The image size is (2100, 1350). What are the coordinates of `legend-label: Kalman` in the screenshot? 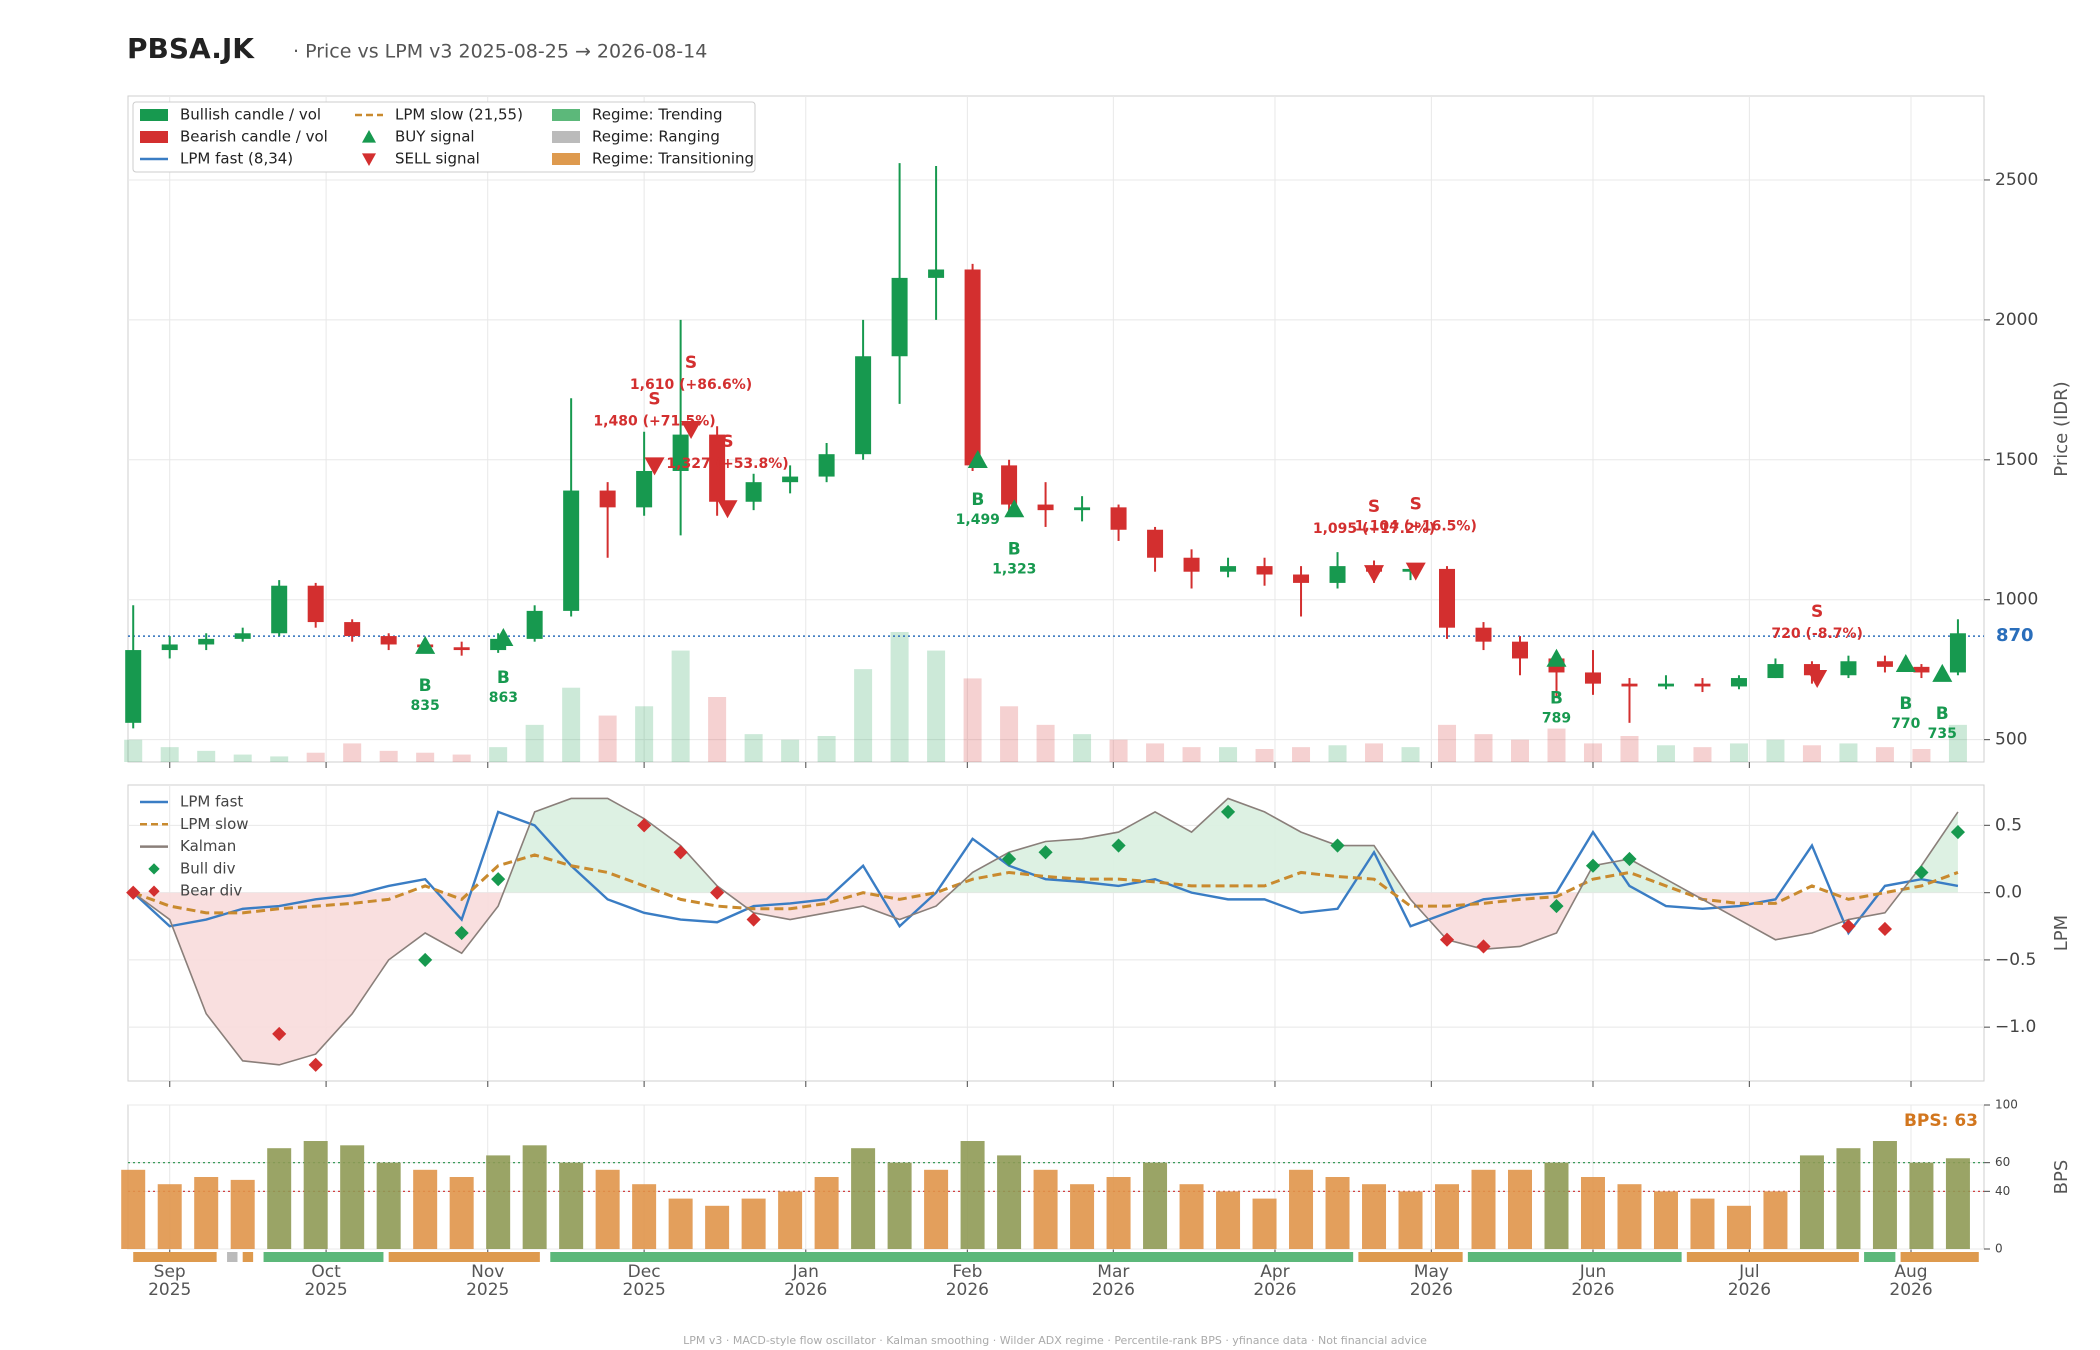 It's located at (208, 846).